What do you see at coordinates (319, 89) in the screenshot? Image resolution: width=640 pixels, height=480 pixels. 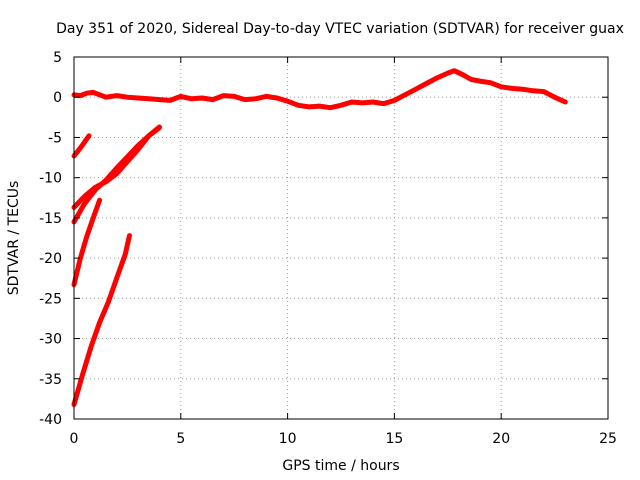 I see `series-line-main` at bounding box center [319, 89].